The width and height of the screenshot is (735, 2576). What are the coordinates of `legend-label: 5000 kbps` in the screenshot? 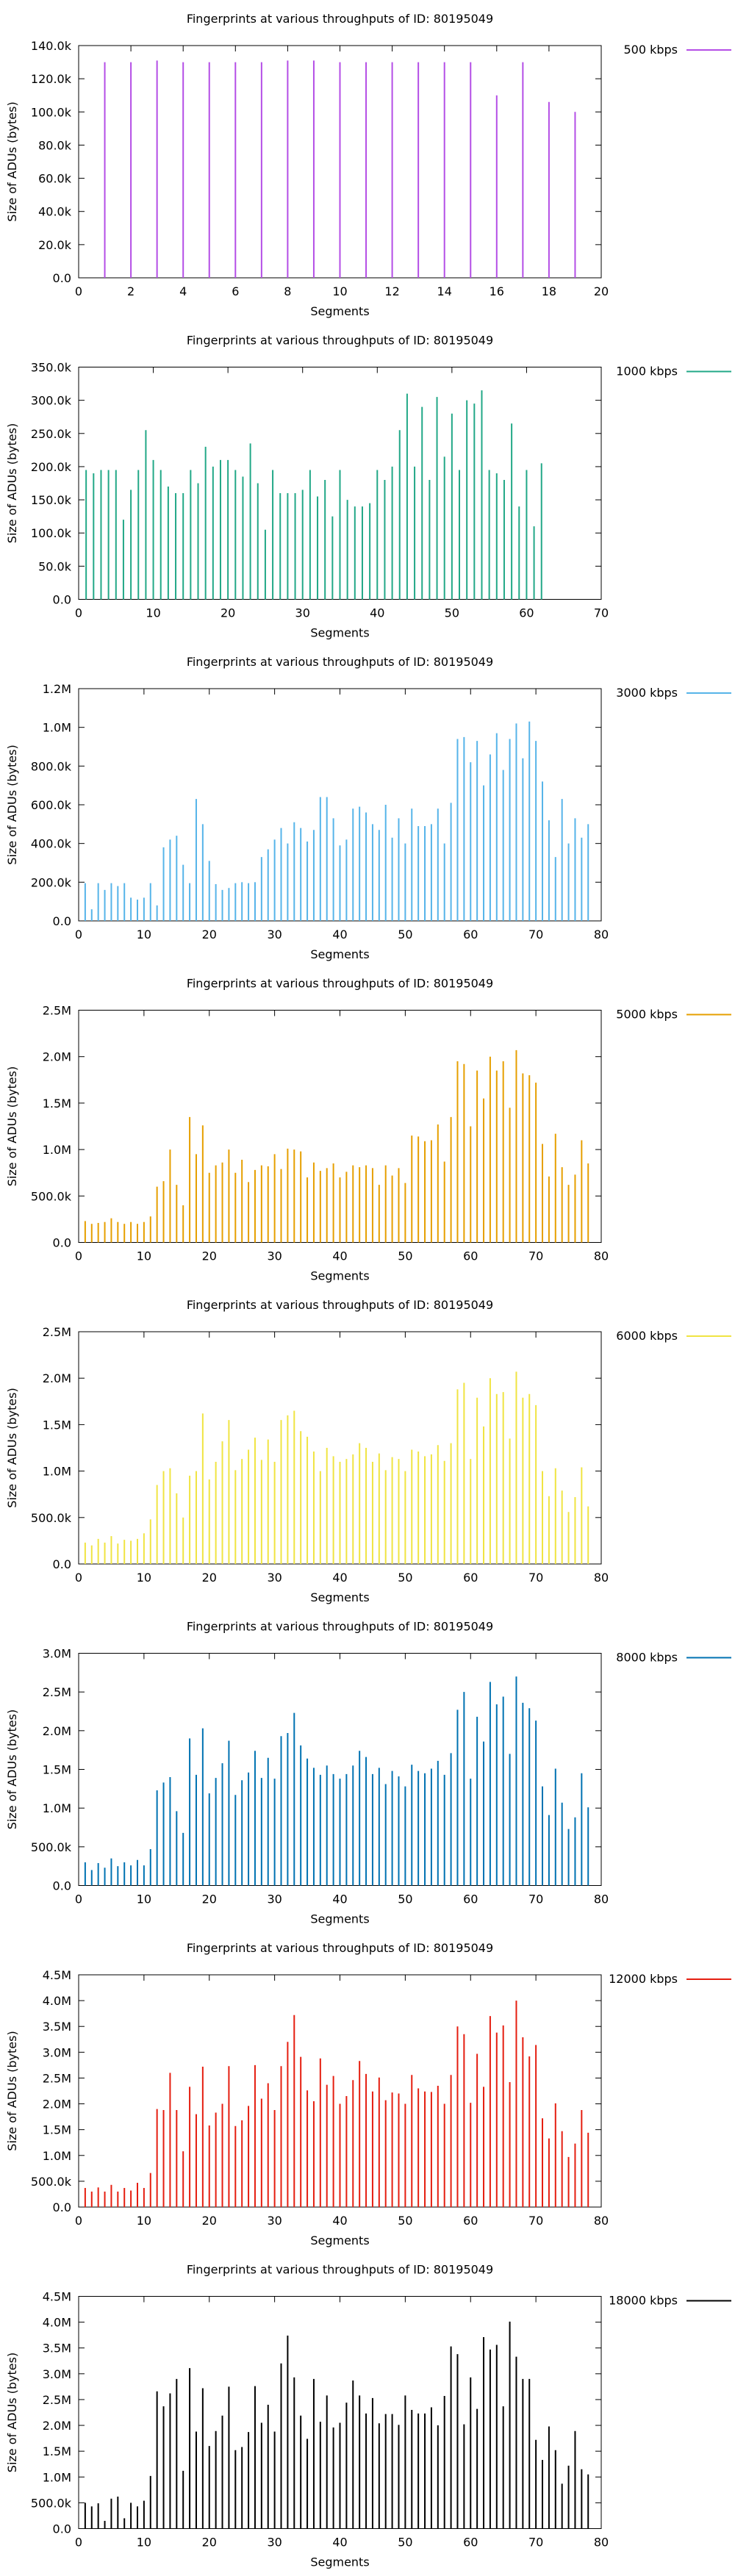 It's located at (647, 1015).